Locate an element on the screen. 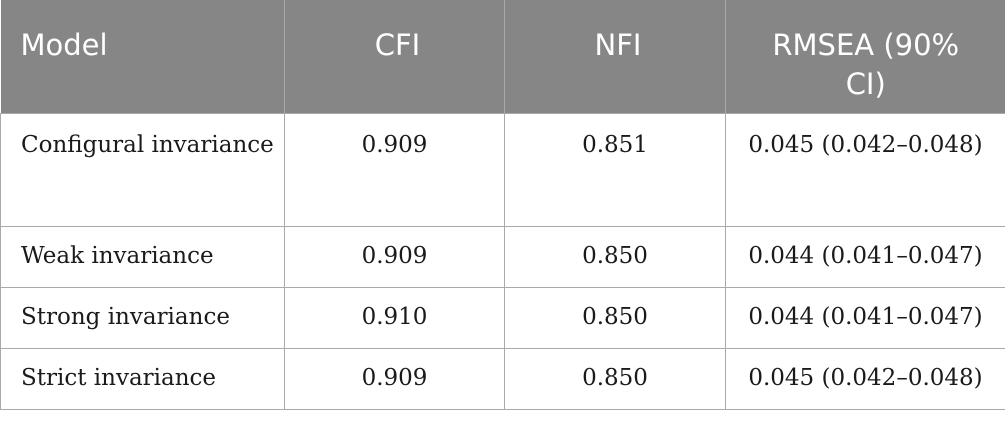  cell-model: Weak invariance is located at coordinates (142, 256).